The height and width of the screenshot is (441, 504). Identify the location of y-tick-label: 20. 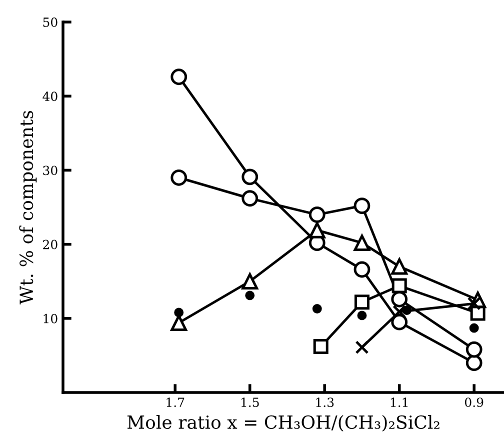
(50, 245).